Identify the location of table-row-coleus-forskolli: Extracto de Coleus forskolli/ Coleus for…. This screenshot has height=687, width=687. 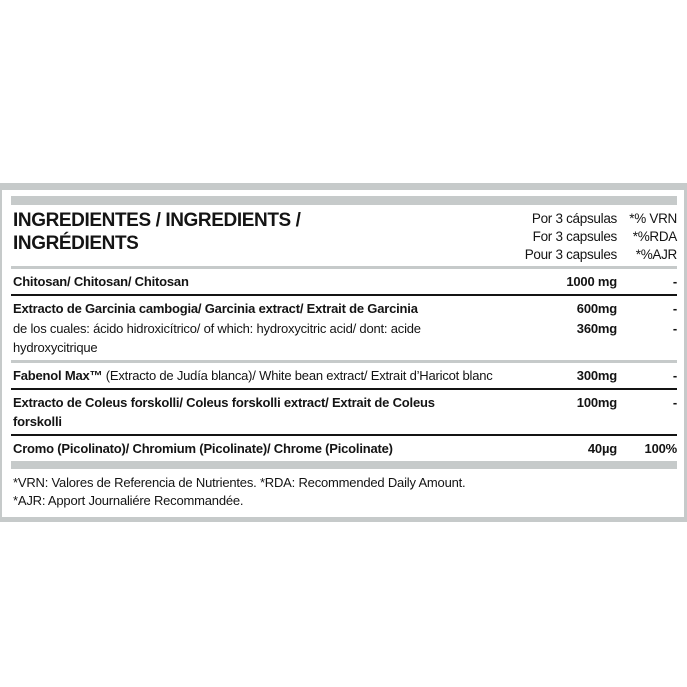
(344, 412).